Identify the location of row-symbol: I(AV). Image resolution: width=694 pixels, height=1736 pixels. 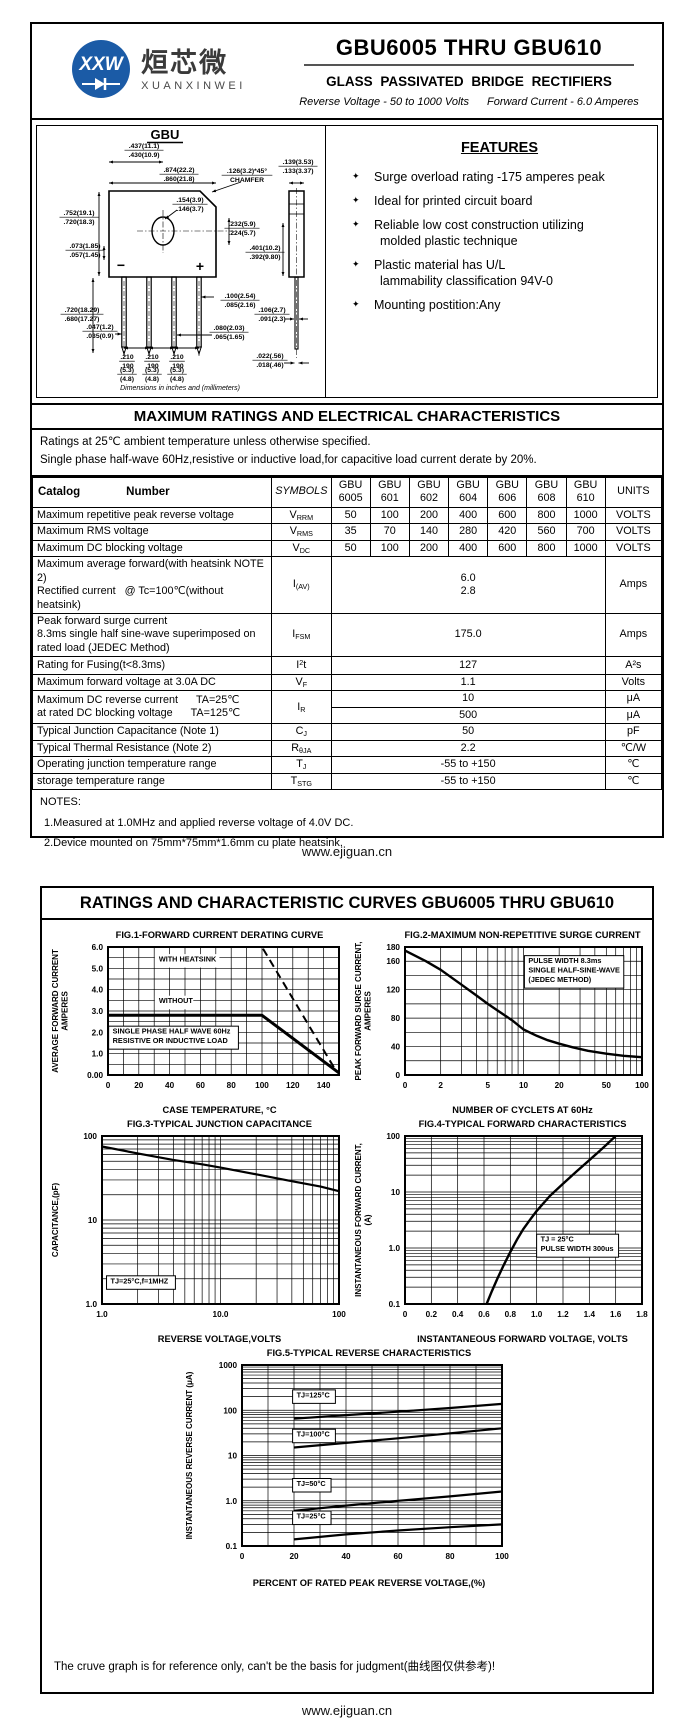
(301, 585).